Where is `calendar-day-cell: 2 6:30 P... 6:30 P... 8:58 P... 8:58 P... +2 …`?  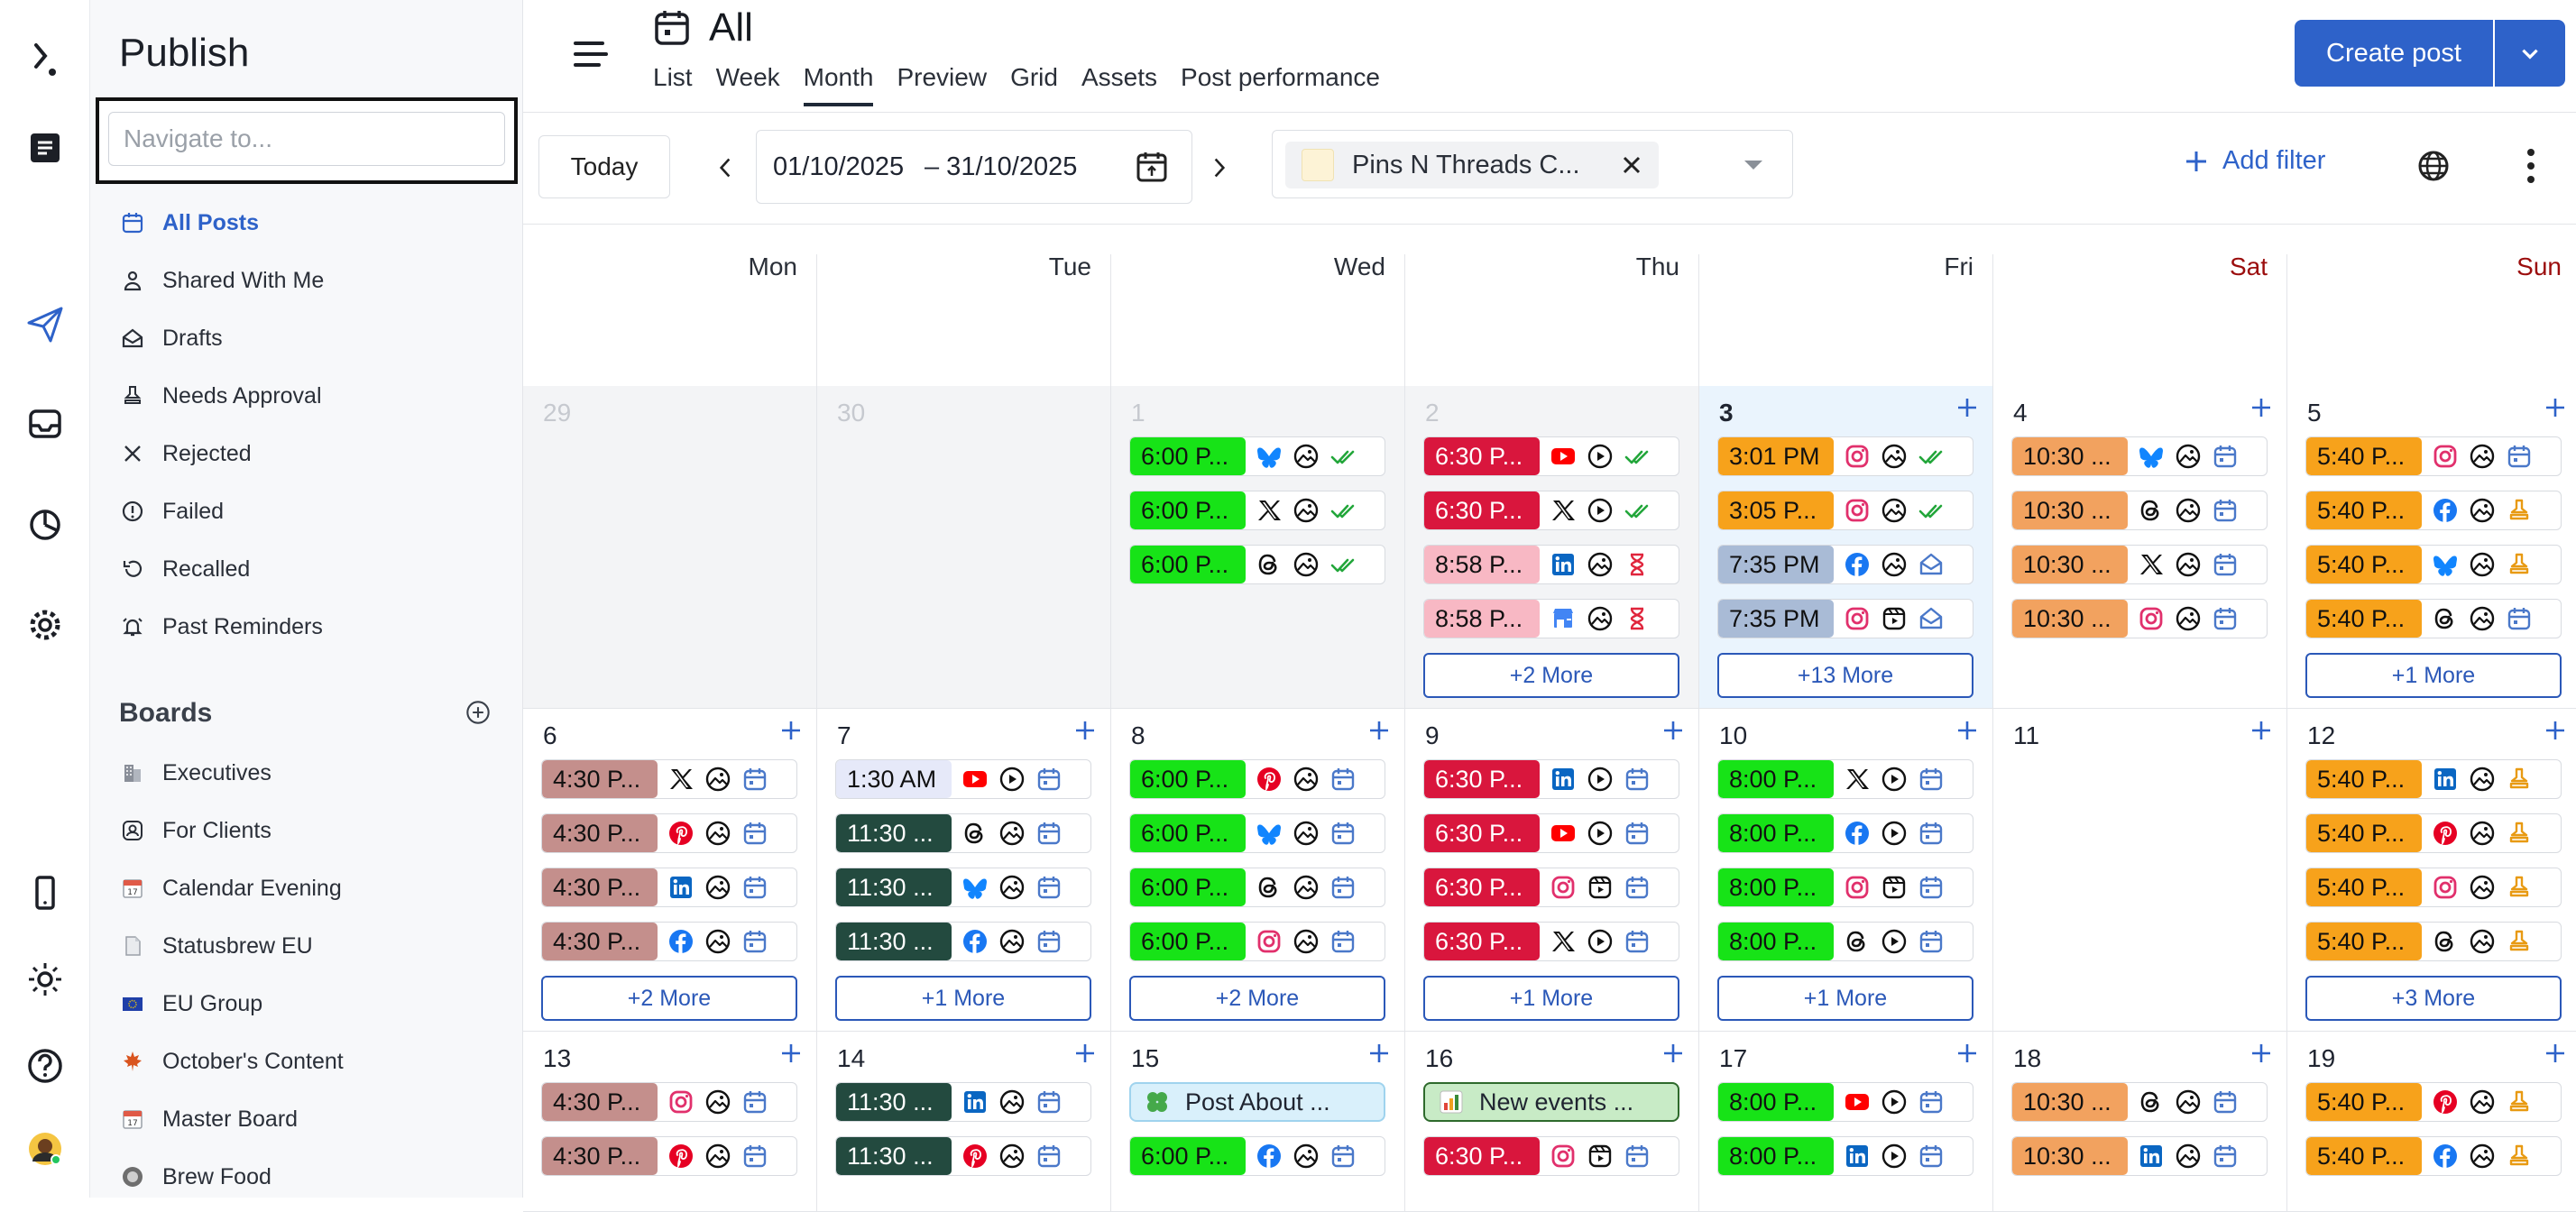
calendar-day-cell: 2 6:30 P... 6:30 P... 8:58 P... 8:58 P... +2 … is located at coordinates (1552, 548).